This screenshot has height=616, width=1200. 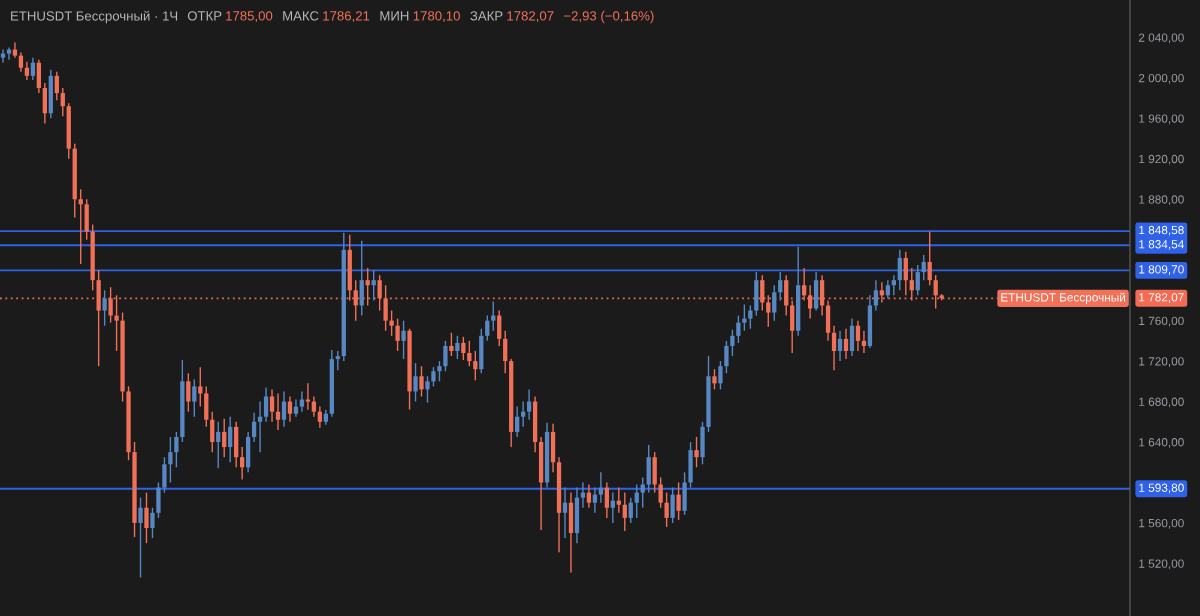 I want to click on ref-line-label: 1 782,07, so click(x=1161, y=298).